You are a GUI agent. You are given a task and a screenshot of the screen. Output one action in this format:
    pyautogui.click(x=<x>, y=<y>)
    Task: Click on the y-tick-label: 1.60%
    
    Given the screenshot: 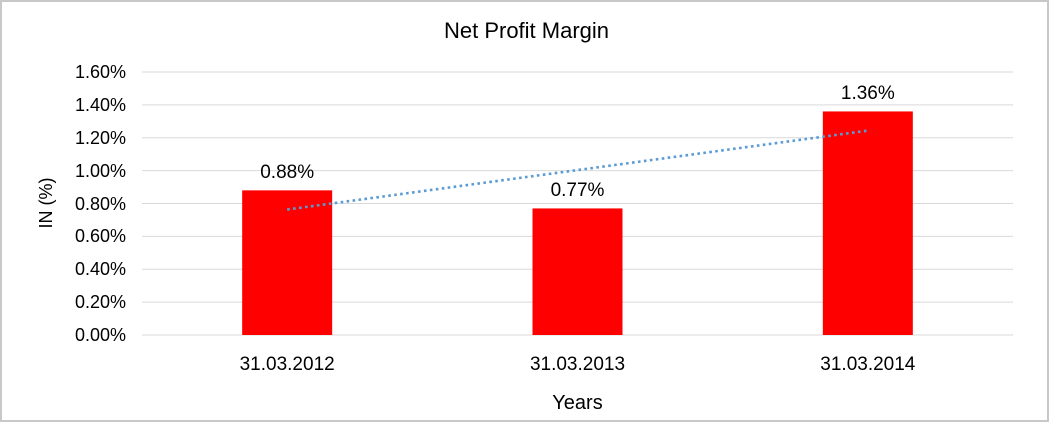 What is the action you would take?
    pyautogui.click(x=100, y=72)
    